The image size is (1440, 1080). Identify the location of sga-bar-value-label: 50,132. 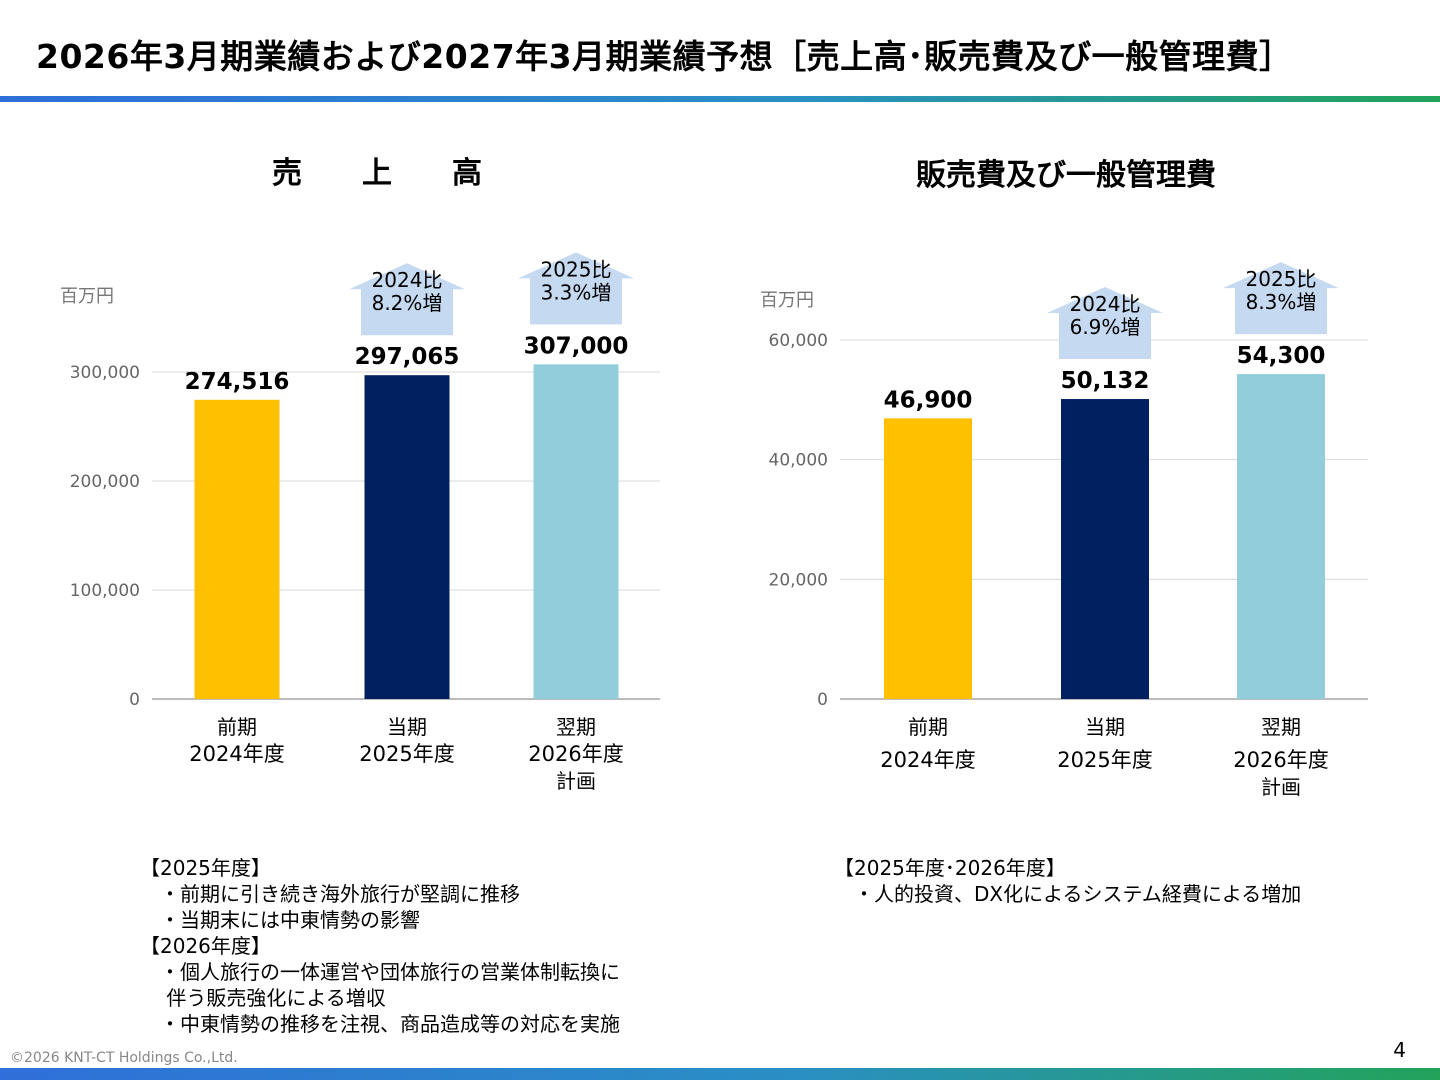
(1105, 381).